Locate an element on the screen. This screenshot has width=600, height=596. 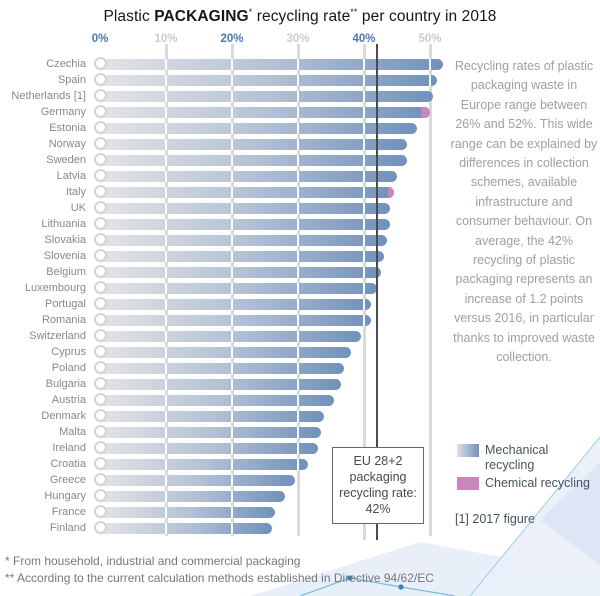
bar-row: Romania is located at coordinates (300, 320).